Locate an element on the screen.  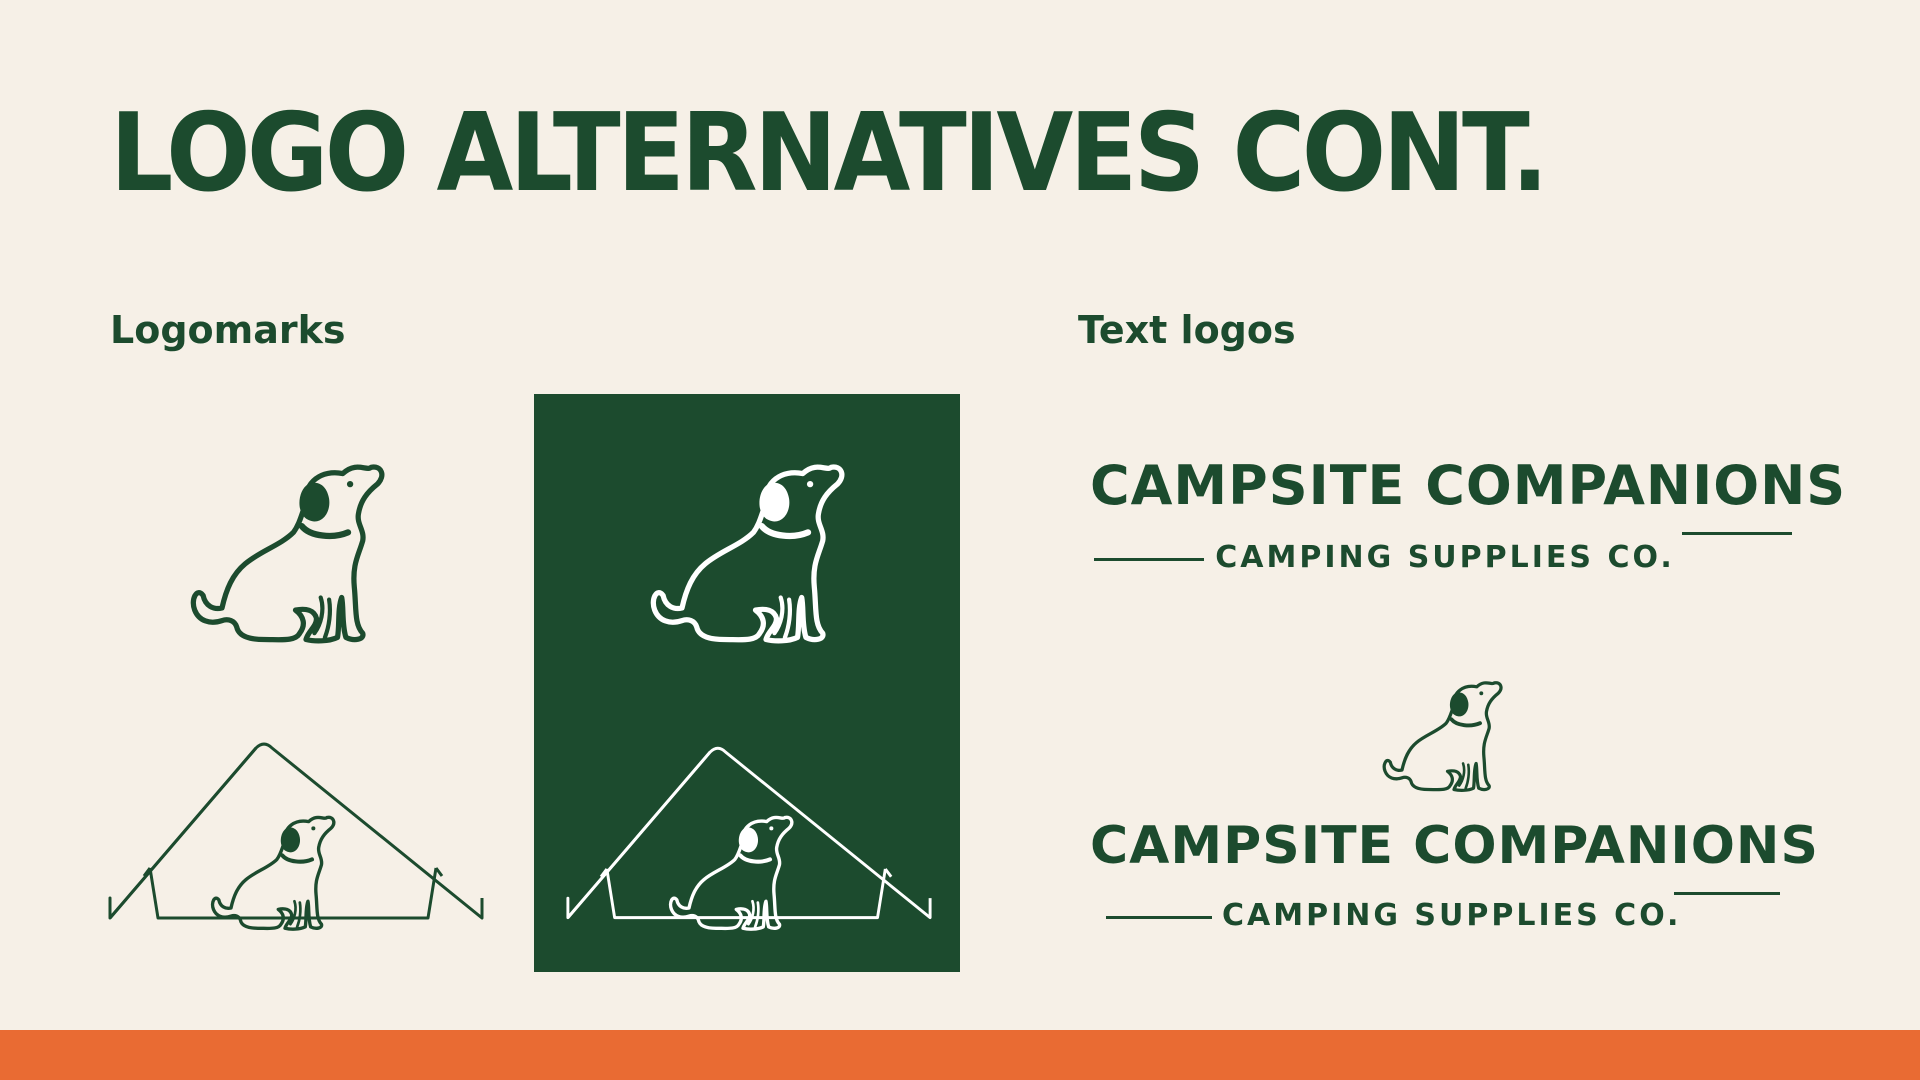
text-logos-label: Text logos is located at coordinates (1187, 330).